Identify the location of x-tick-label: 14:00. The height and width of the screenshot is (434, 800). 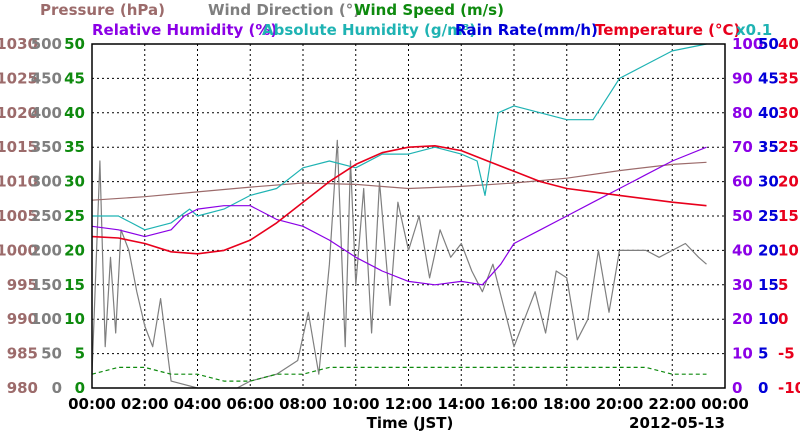
(461, 404).